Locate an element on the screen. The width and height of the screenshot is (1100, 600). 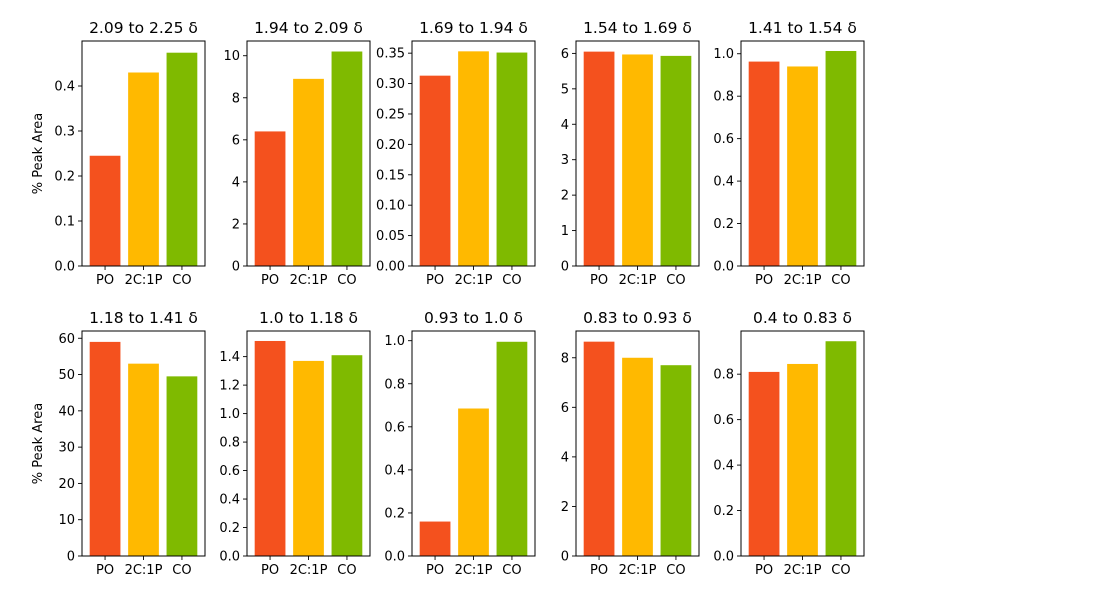
y-tick-label: 40 is located at coordinates (66, 411).